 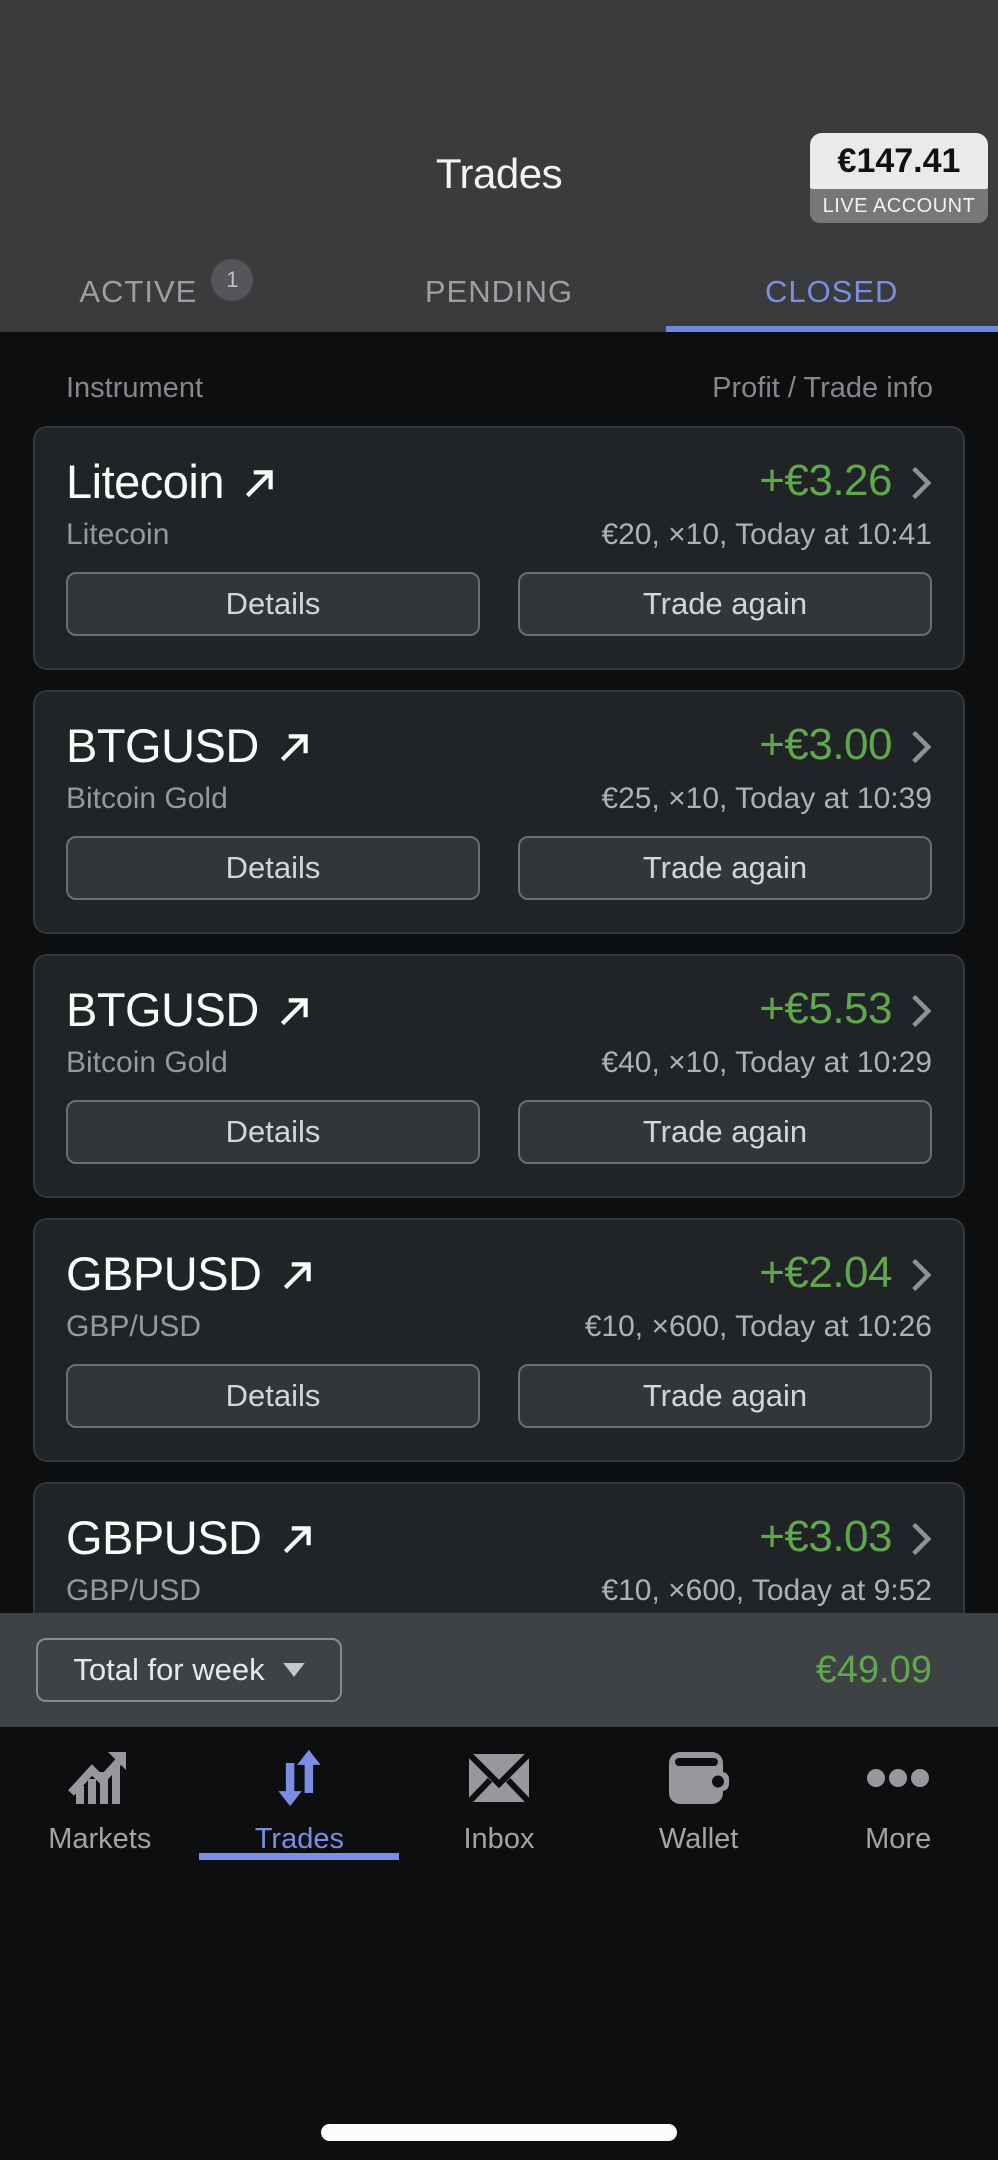 What do you see at coordinates (293, 1669) in the screenshot?
I see `chevron-down-icon` at bounding box center [293, 1669].